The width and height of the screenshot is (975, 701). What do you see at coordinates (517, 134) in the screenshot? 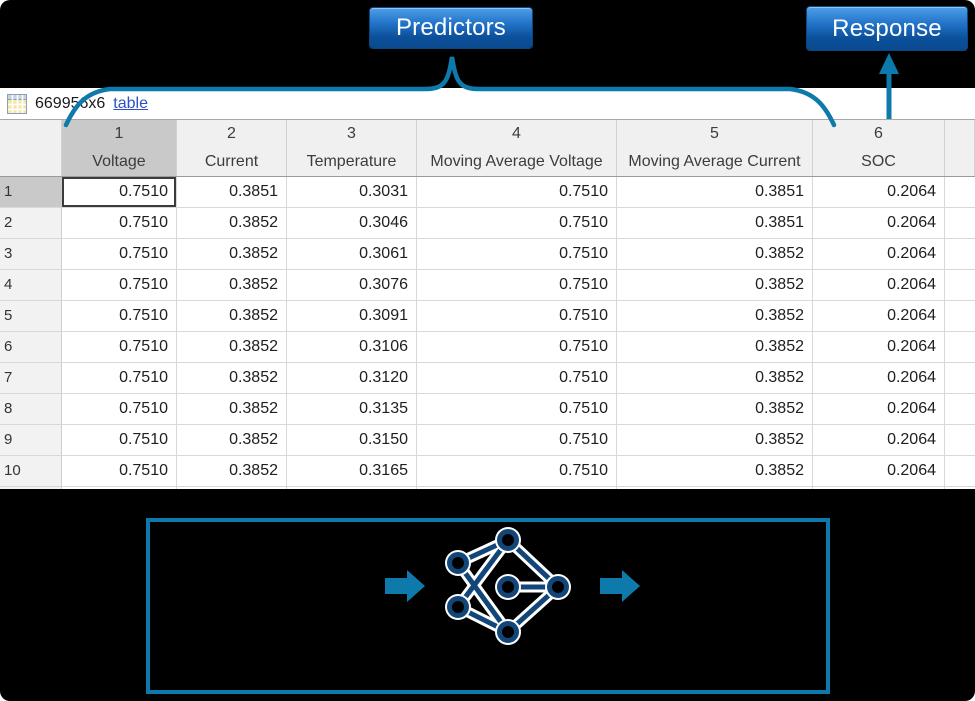
I see `column-header-number: 4` at bounding box center [517, 134].